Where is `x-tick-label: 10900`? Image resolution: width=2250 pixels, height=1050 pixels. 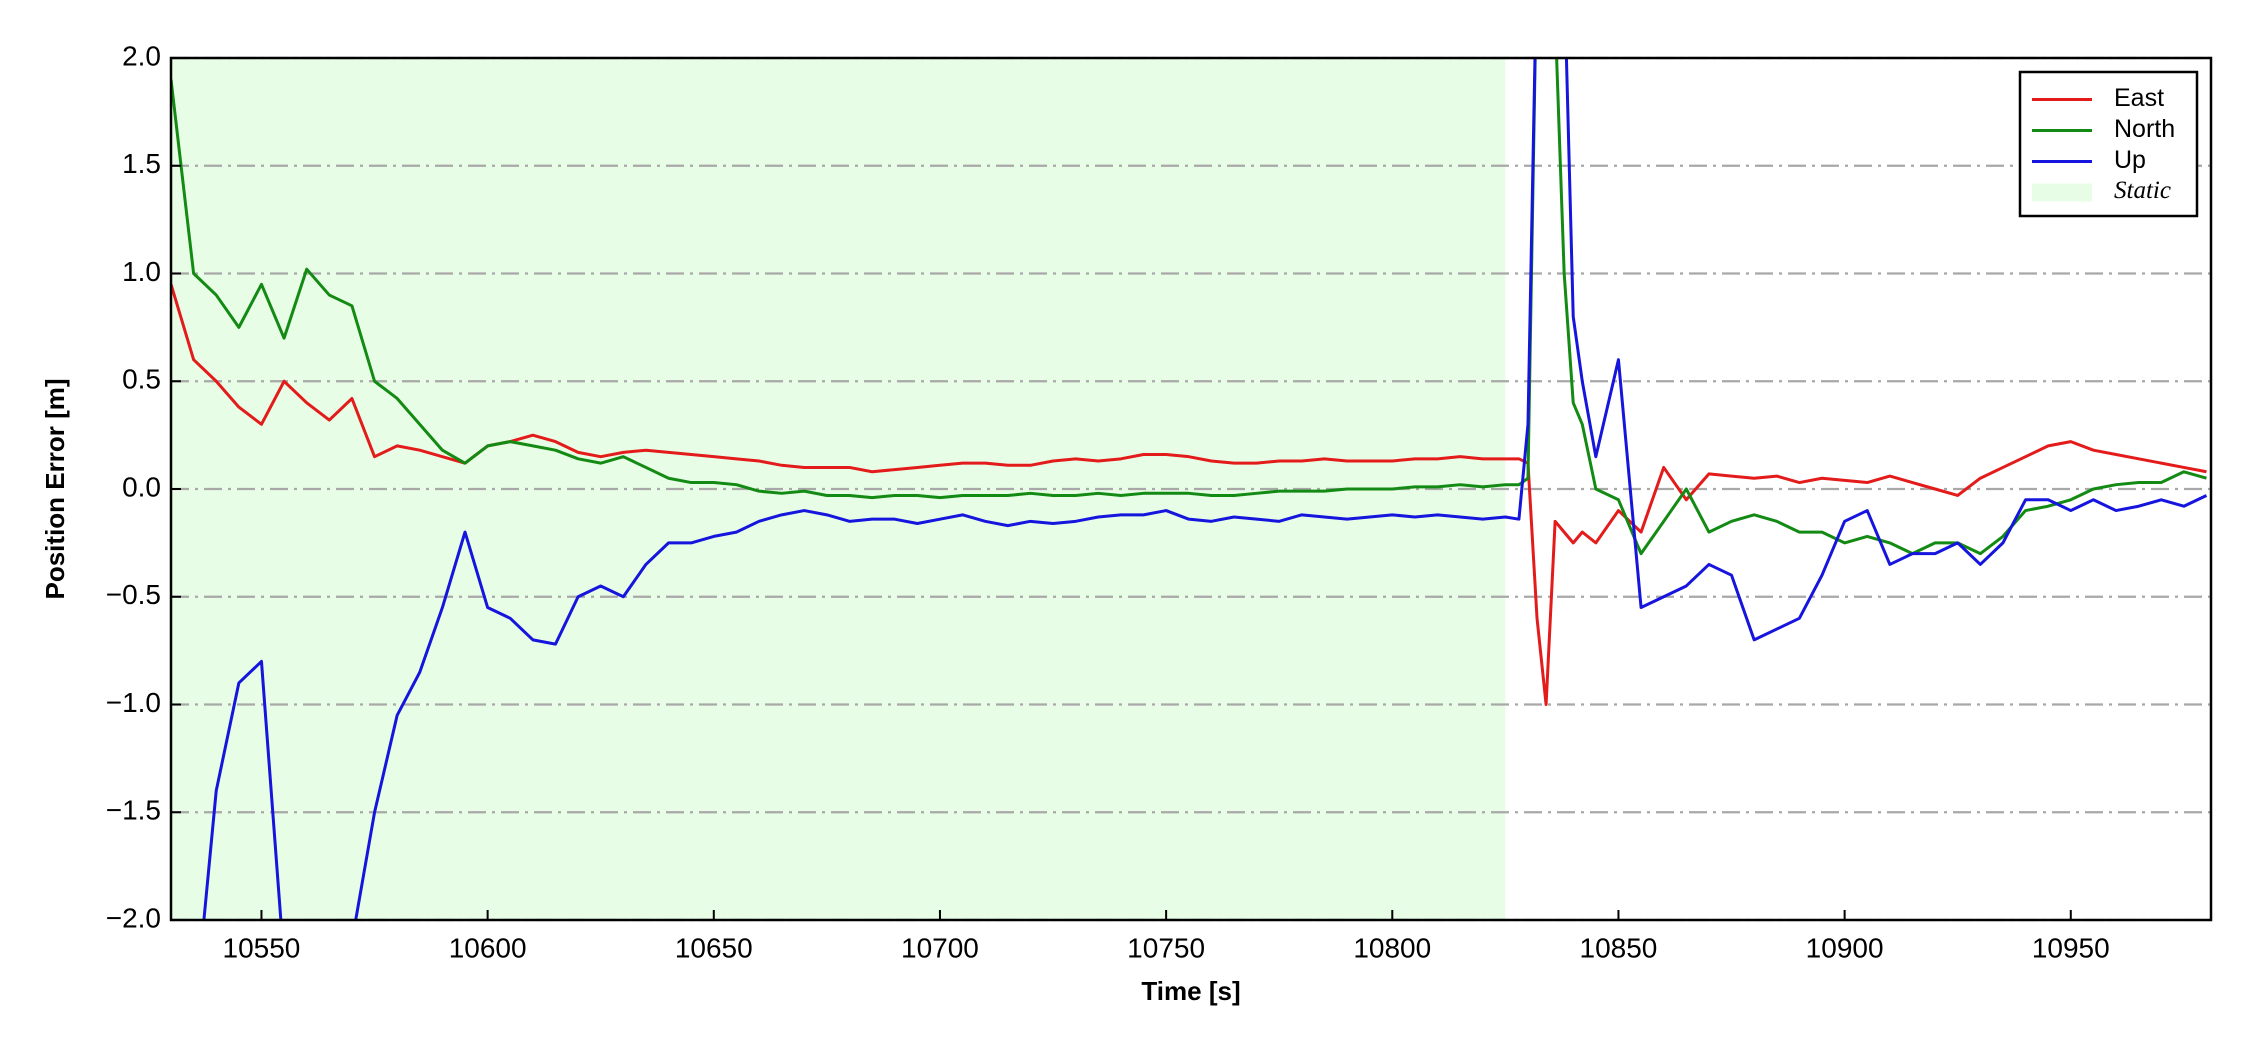 x-tick-label: 10900 is located at coordinates (1845, 947).